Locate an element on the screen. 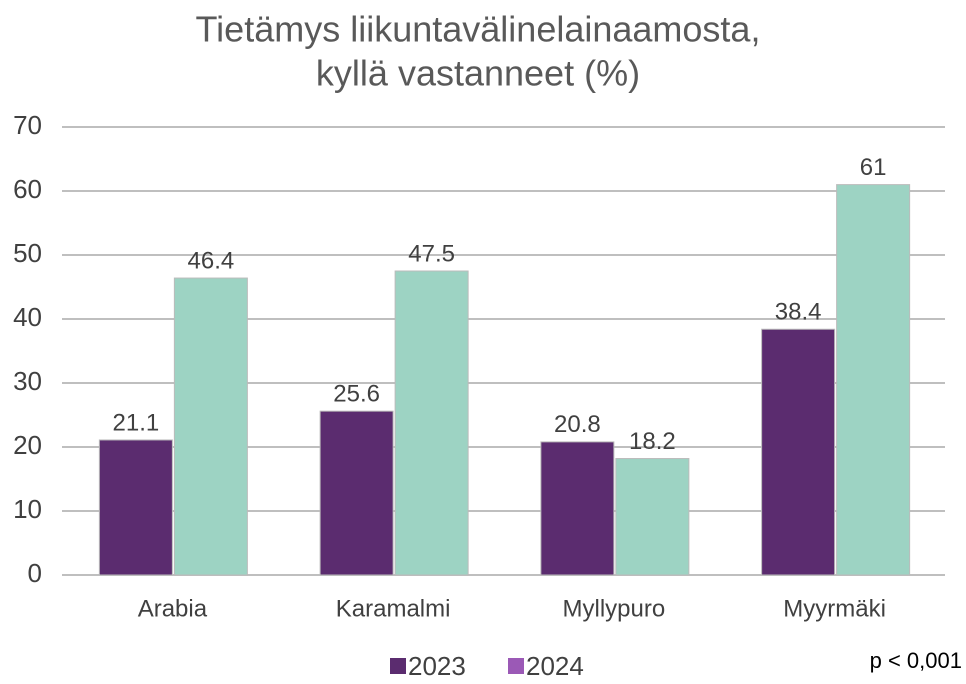 This screenshot has height=684, width=966. x-tick-label: Myyrmäki is located at coordinates (834, 608).